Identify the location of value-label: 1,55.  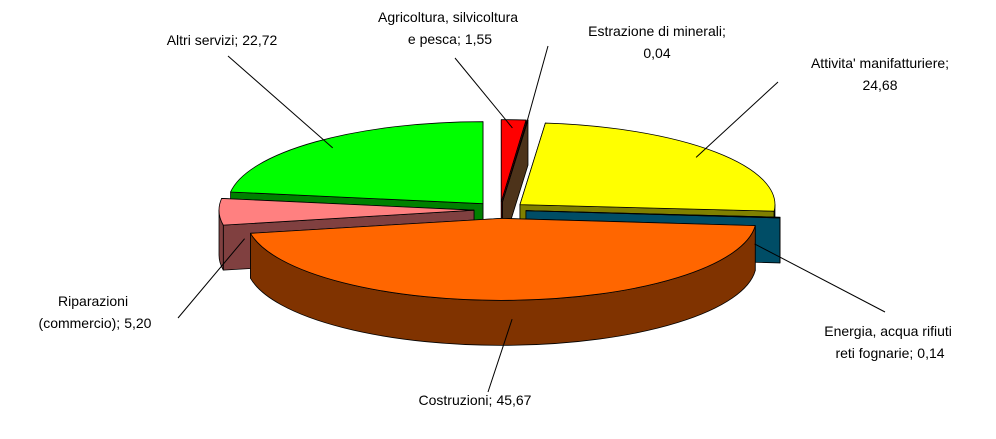
(478, 39).